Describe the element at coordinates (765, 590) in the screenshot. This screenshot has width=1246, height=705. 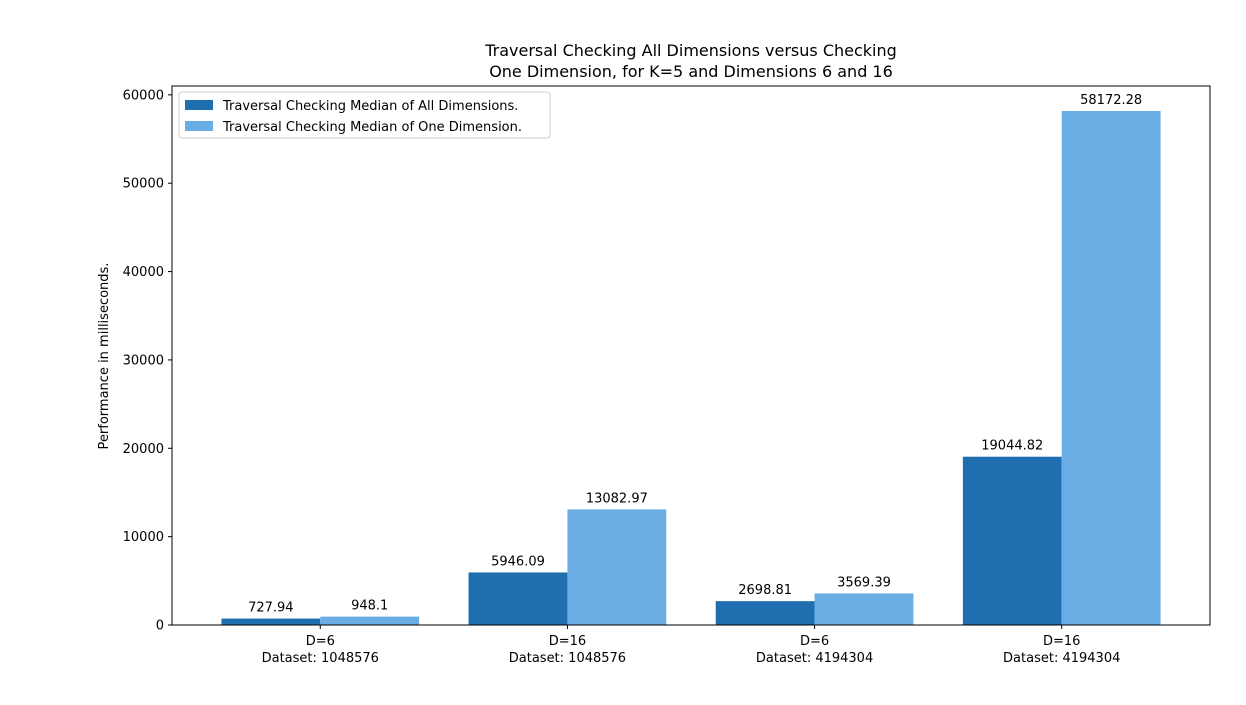
I see `data-label-s1-c3: 2698.81` at that location.